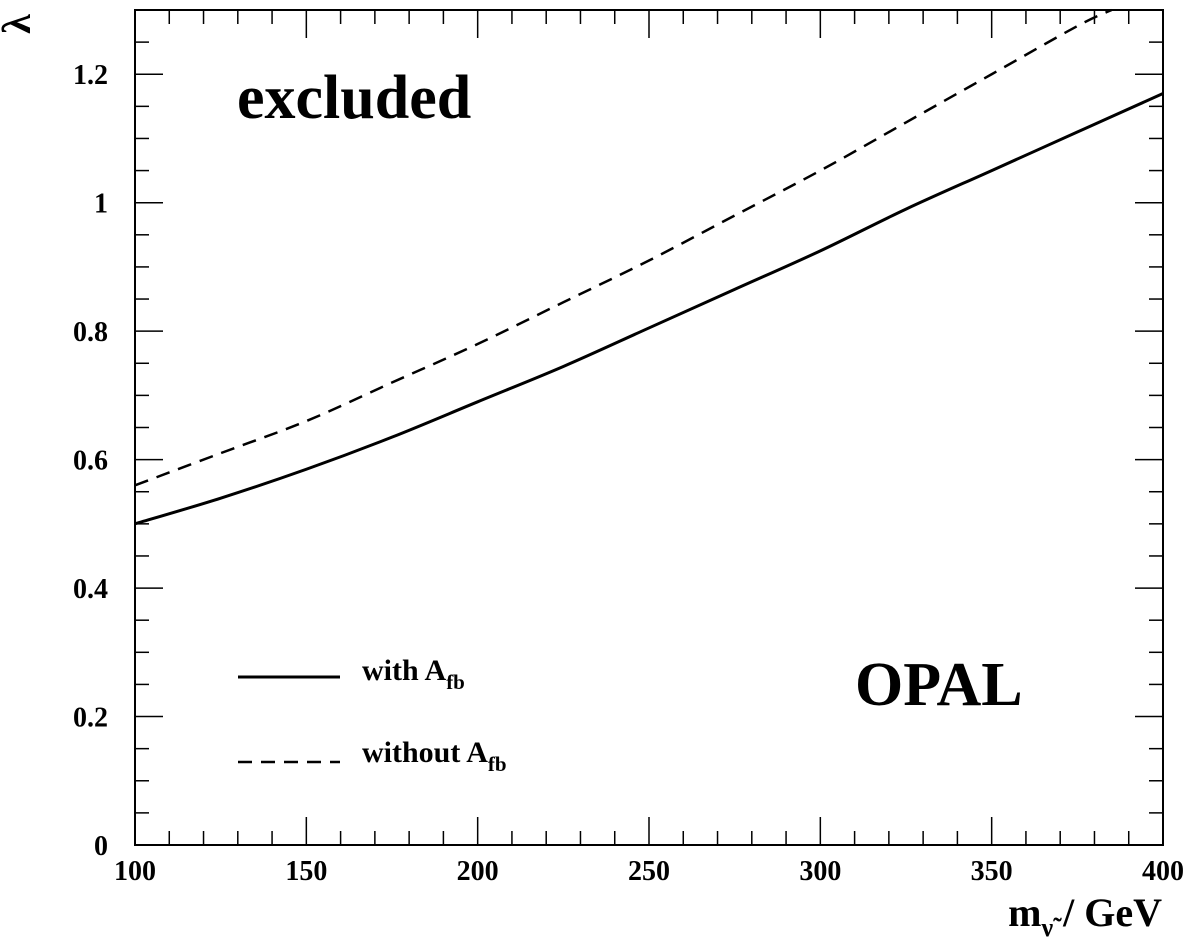 The height and width of the screenshot is (944, 1194). I want to click on x-tick-label: 400, so click(1163, 871).